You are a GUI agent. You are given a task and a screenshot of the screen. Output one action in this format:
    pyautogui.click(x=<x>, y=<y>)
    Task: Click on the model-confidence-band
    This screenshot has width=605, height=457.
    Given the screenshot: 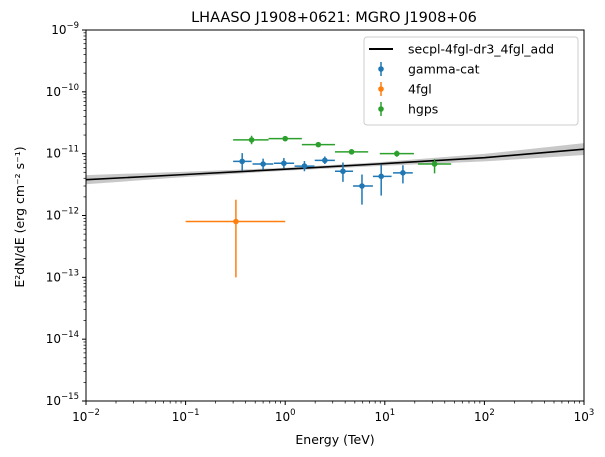 What is the action you would take?
    pyautogui.click(x=335, y=164)
    